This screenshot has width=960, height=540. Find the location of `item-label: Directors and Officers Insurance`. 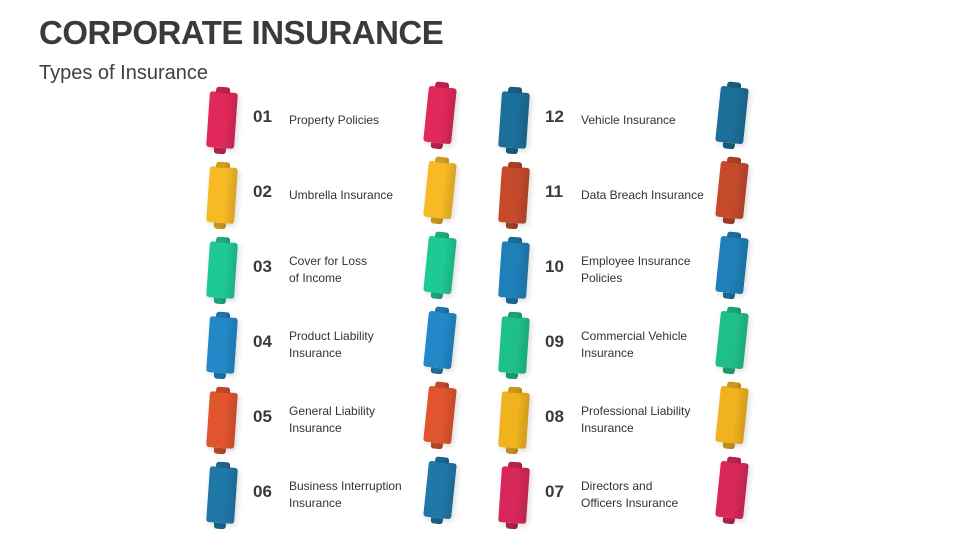

item-label: Directors and Officers Insurance is located at coordinates (630, 494).